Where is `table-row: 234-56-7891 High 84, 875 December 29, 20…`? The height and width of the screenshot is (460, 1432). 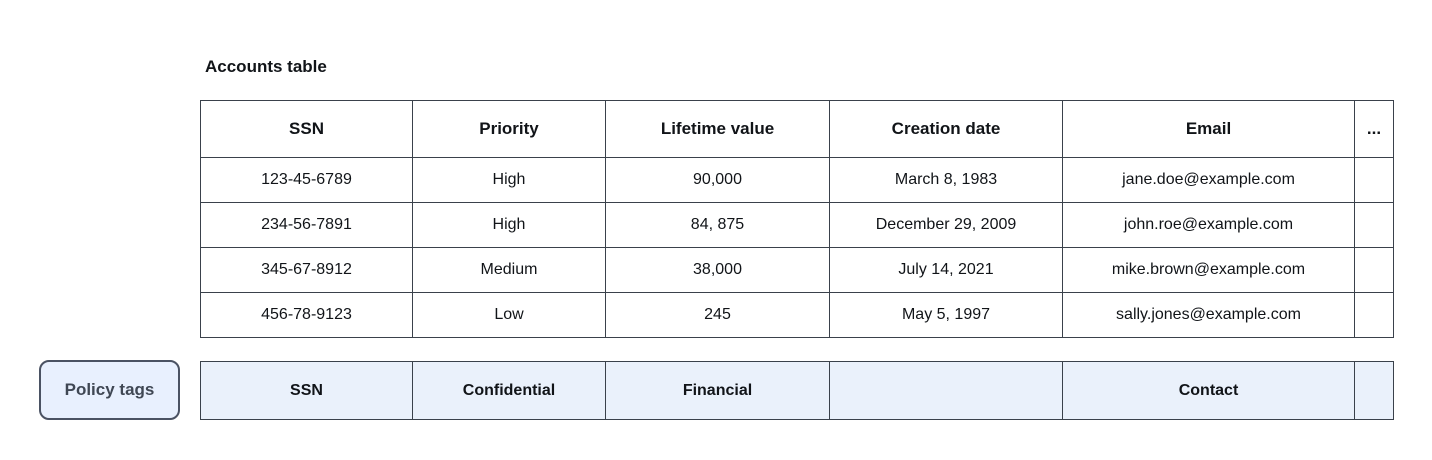 table-row: 234-56-7891 High 84, 875 December 29, 20… is located at coordinates (797, 225).